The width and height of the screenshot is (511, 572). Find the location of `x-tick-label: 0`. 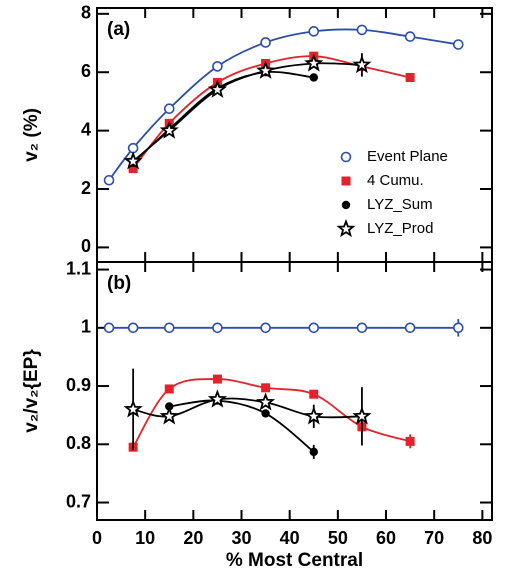

x-tick-label: 0 is located at coordinates (97, 538).